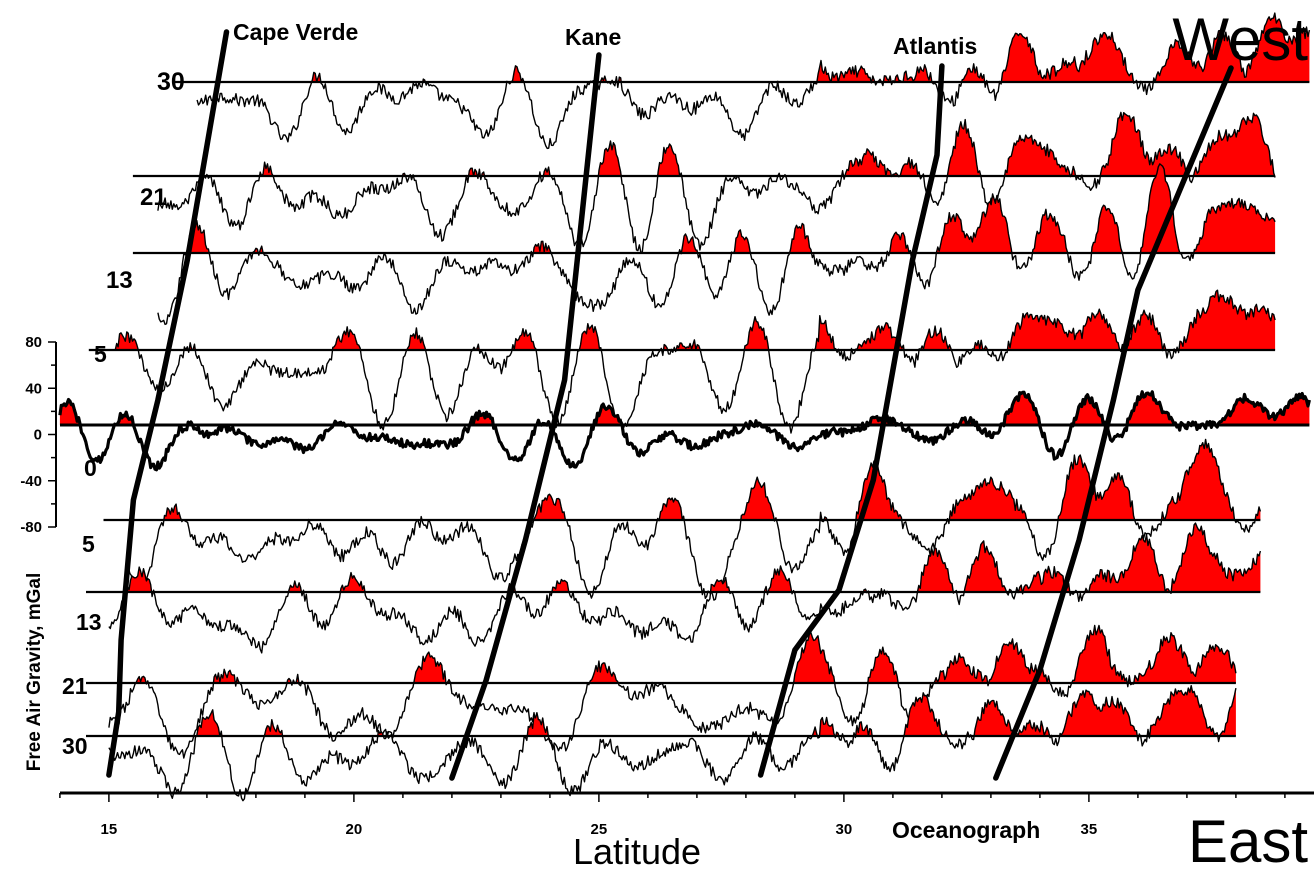 The width and height of the screenshot is (1314, 869). Describe the element at coordinates (33, 388) in the screenshot. I see `y-tick-label: 40` at that location.